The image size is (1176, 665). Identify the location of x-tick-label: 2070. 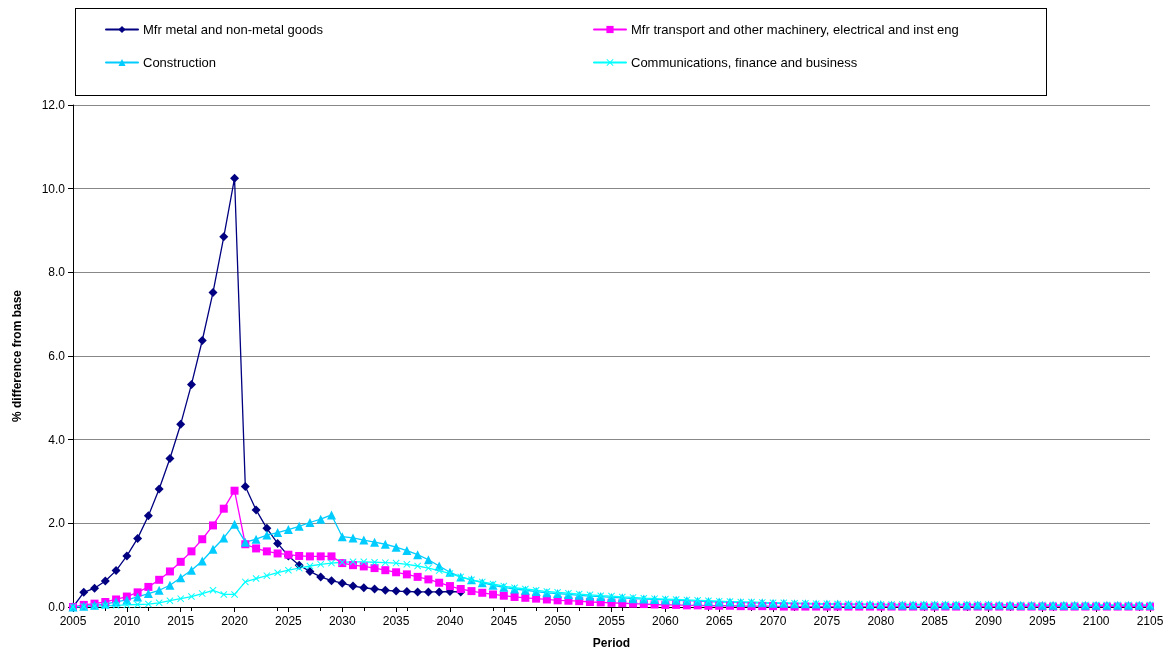
(773, 621).